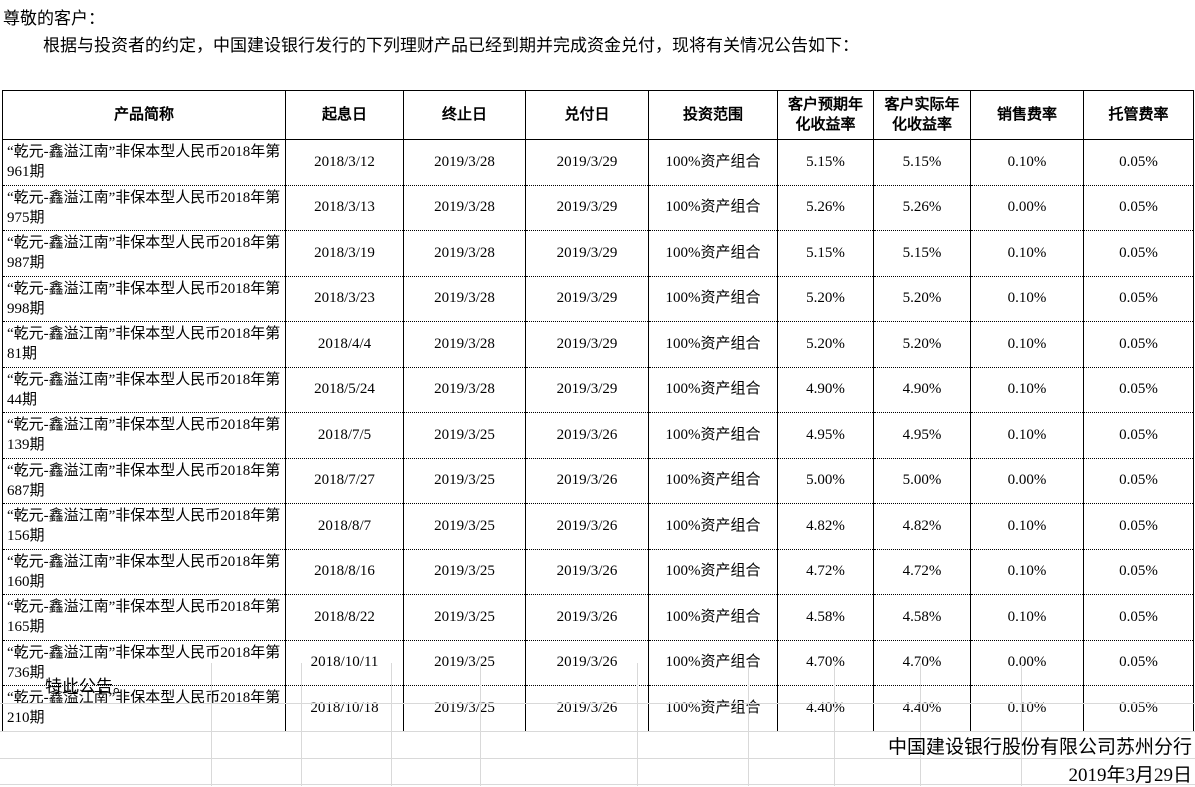 This screenshot has width=1195, height=787. Describe the element at coordinates (144, 526) in the screenshot. I see `cell-product-name: “乾元-鑫溢江南”非保本型人民币2018年第156期` at that location.